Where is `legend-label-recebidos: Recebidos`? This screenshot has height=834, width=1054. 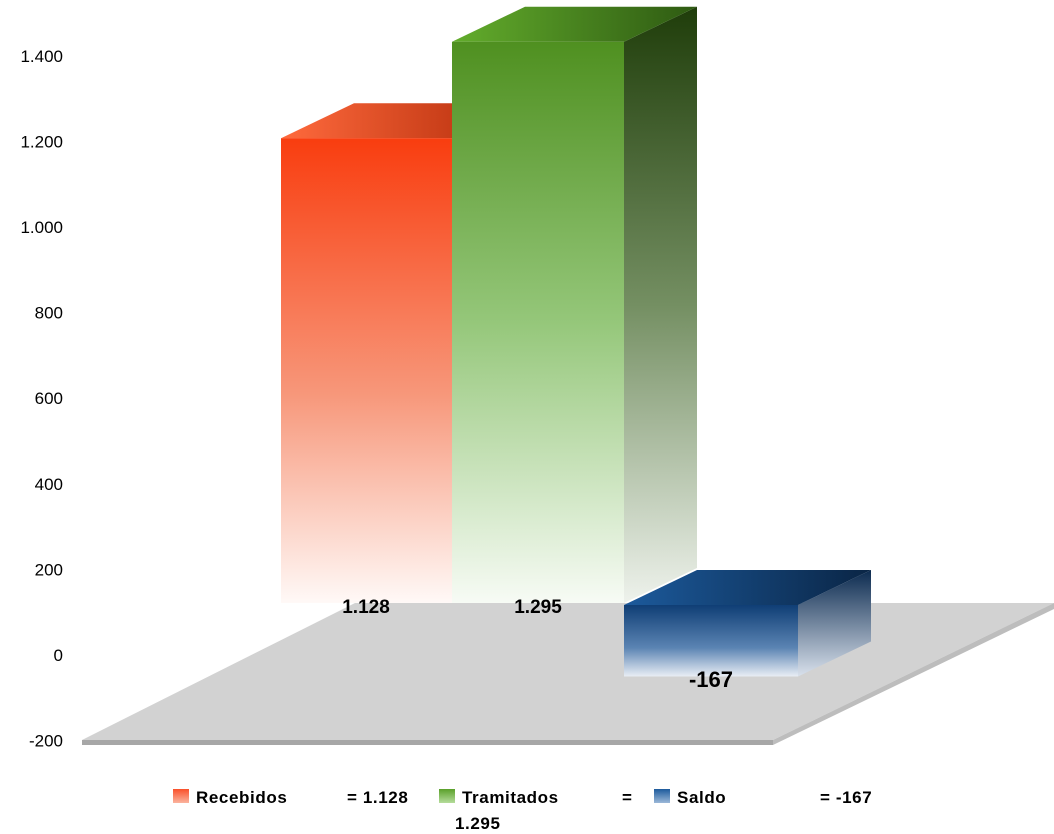 legend-label-recebidos: Recebidos is located at coordinates (241, 797).